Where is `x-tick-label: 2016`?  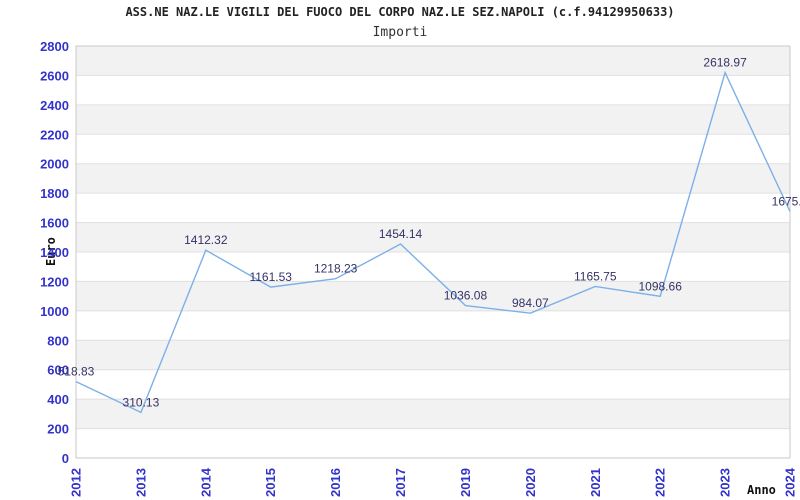 x-tick-label: 2016 is located at coordinates (335, 482).